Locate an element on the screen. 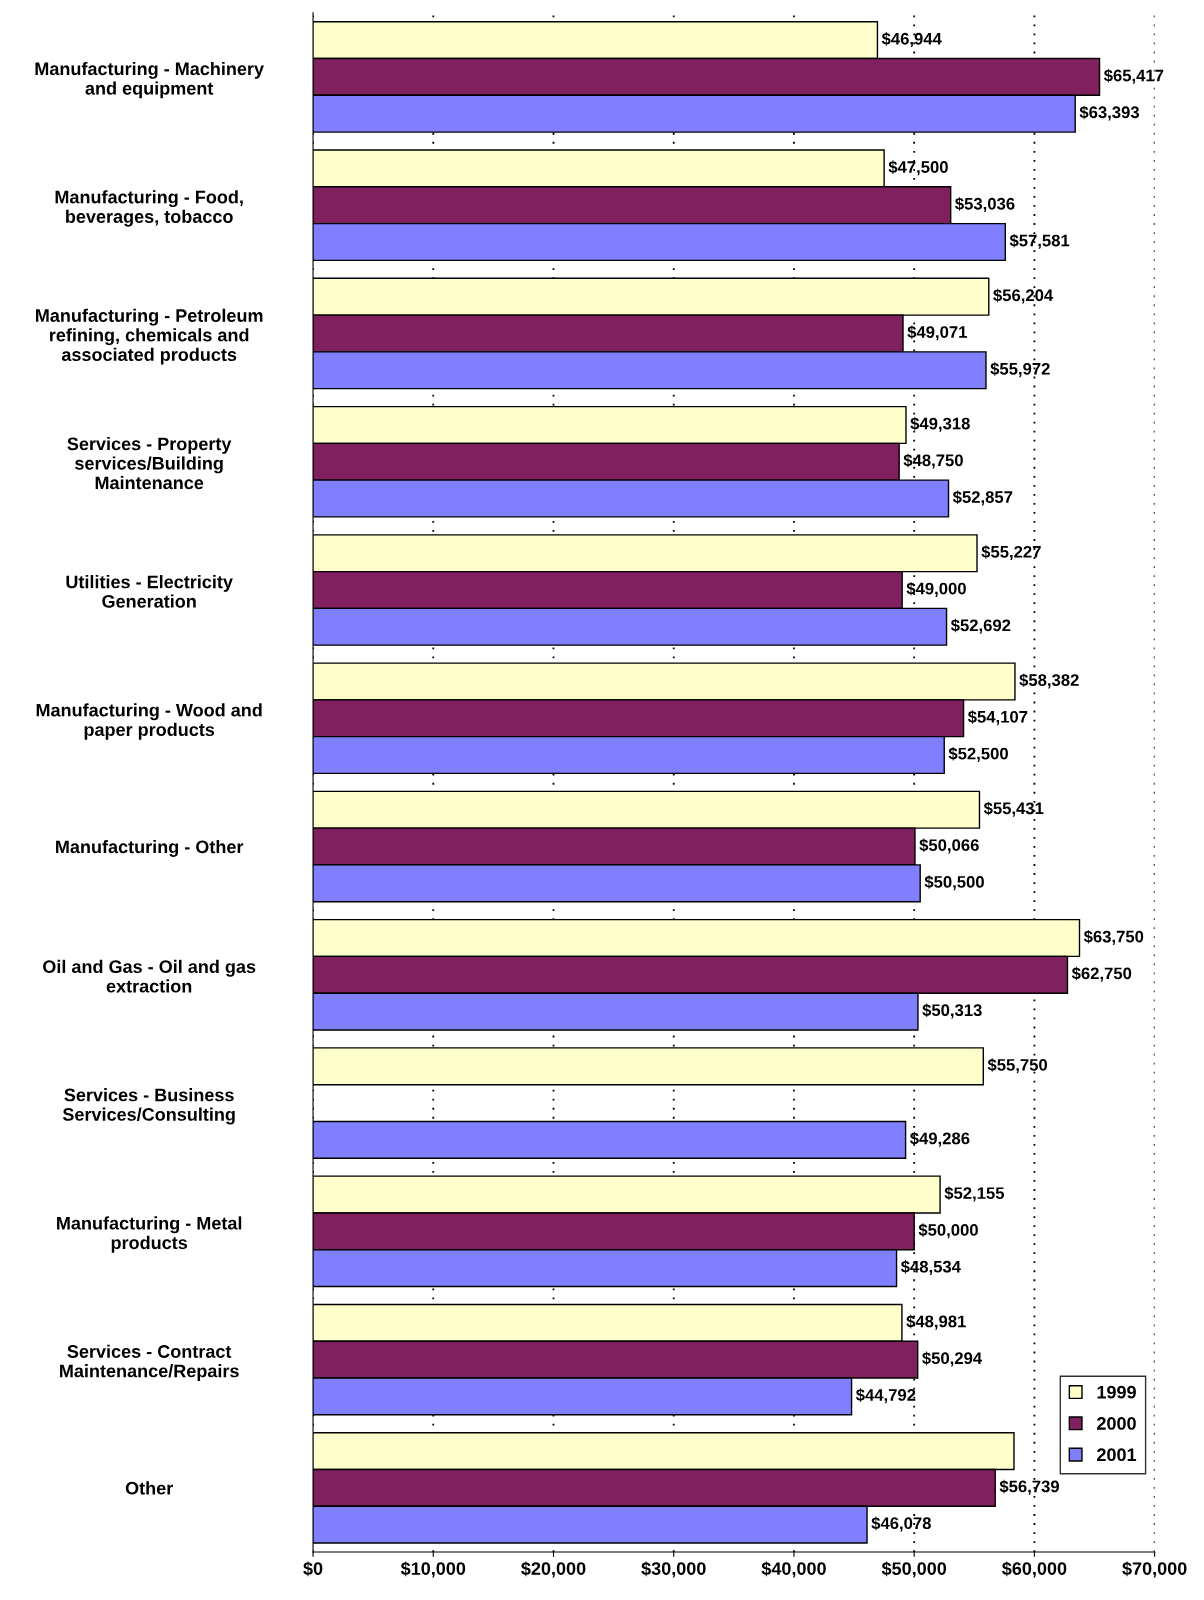 The image size is (1204, 1600). data-label: $46,078 is located at coordinates (901, 1524).